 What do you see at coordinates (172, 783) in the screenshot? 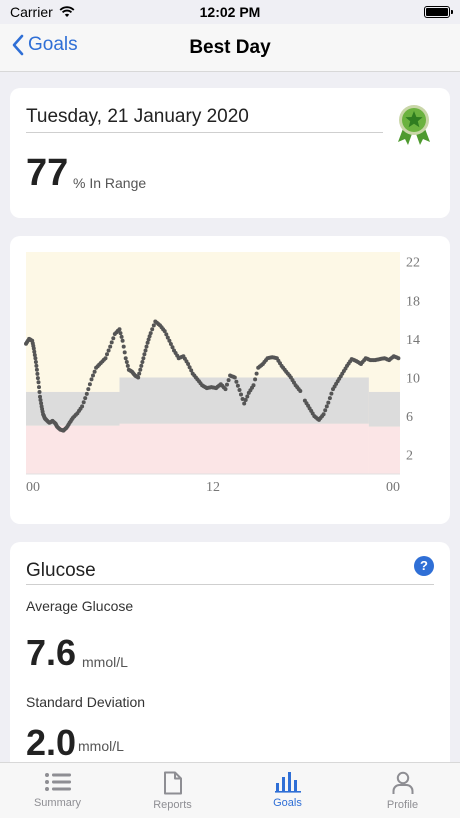
I see `document-icon` at bounding box center [172, 783].